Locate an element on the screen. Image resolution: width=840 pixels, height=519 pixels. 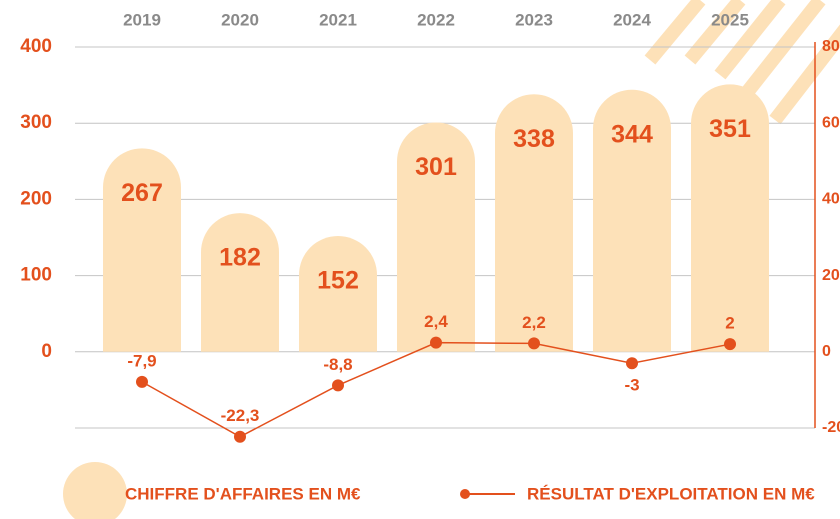
x-tick-label: 2022 is located at coordinates (436, 19).